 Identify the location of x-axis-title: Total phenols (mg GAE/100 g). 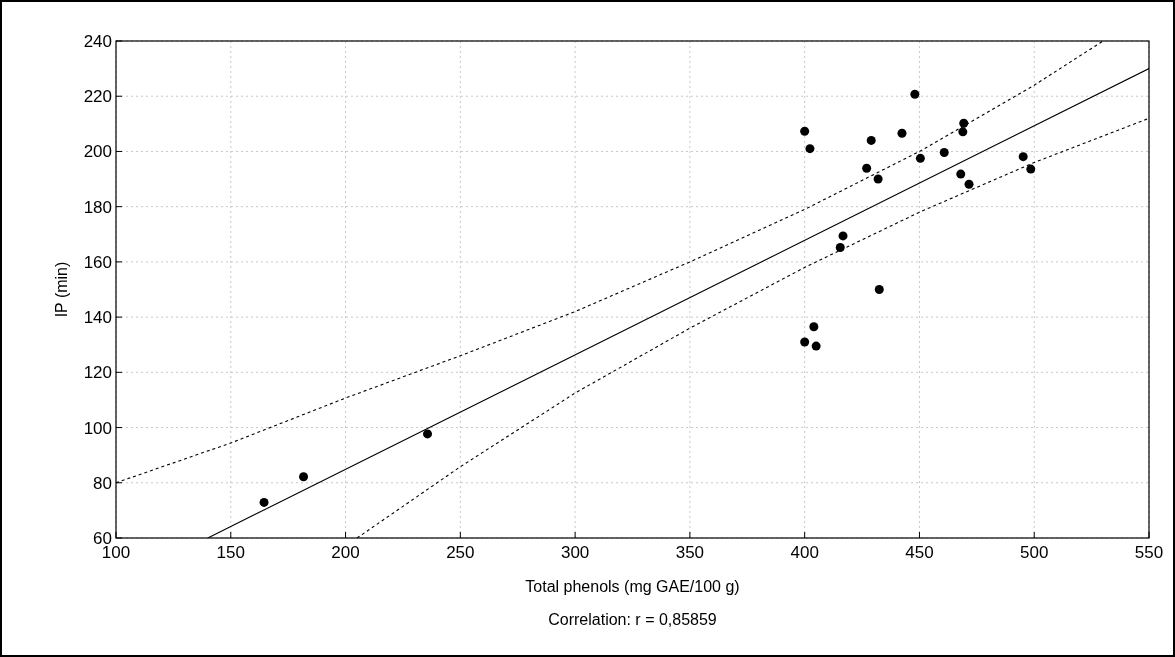
(632, 586).